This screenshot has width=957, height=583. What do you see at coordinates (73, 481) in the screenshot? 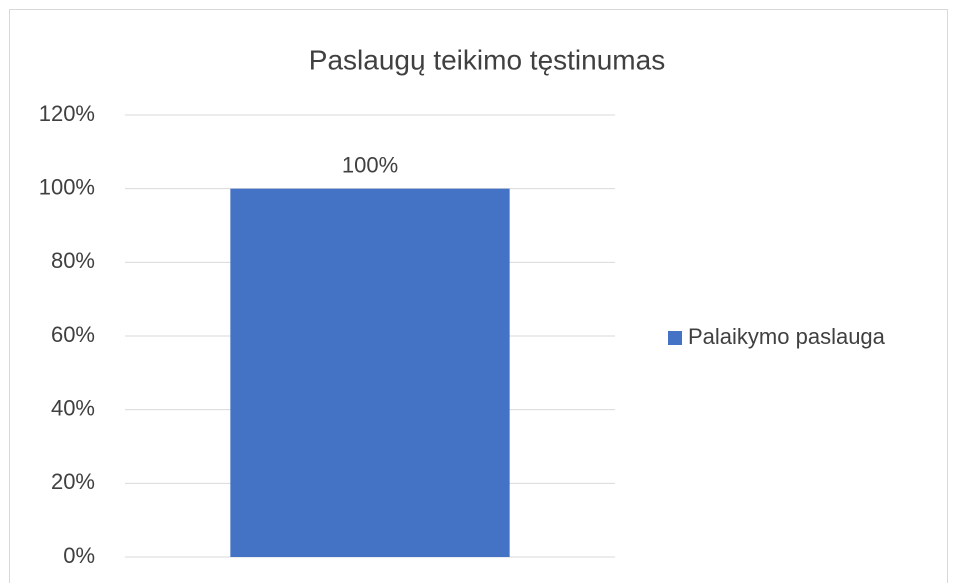
I see `y-tick-label: 20%` at bounding box center [73, 481].